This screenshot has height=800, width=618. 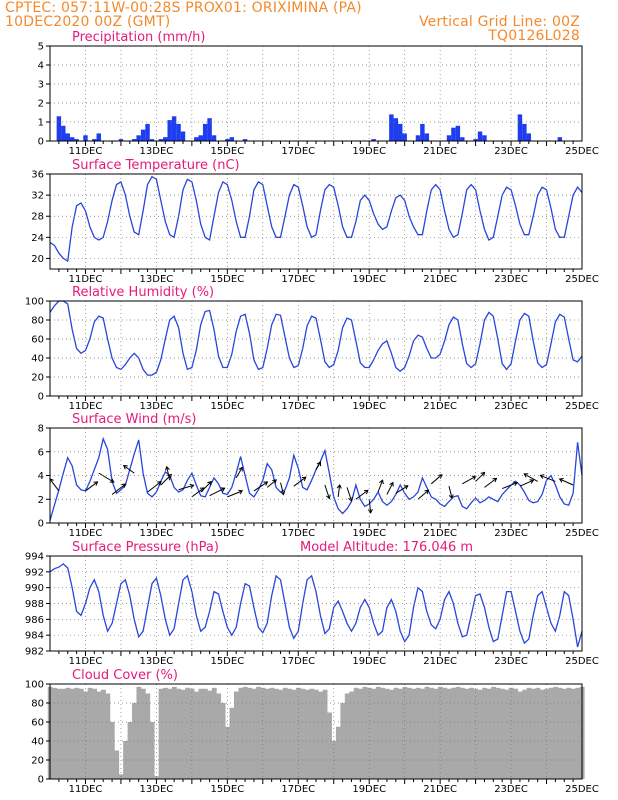 I want to click on y-tick-label: 100, so click(x=34, y=685).